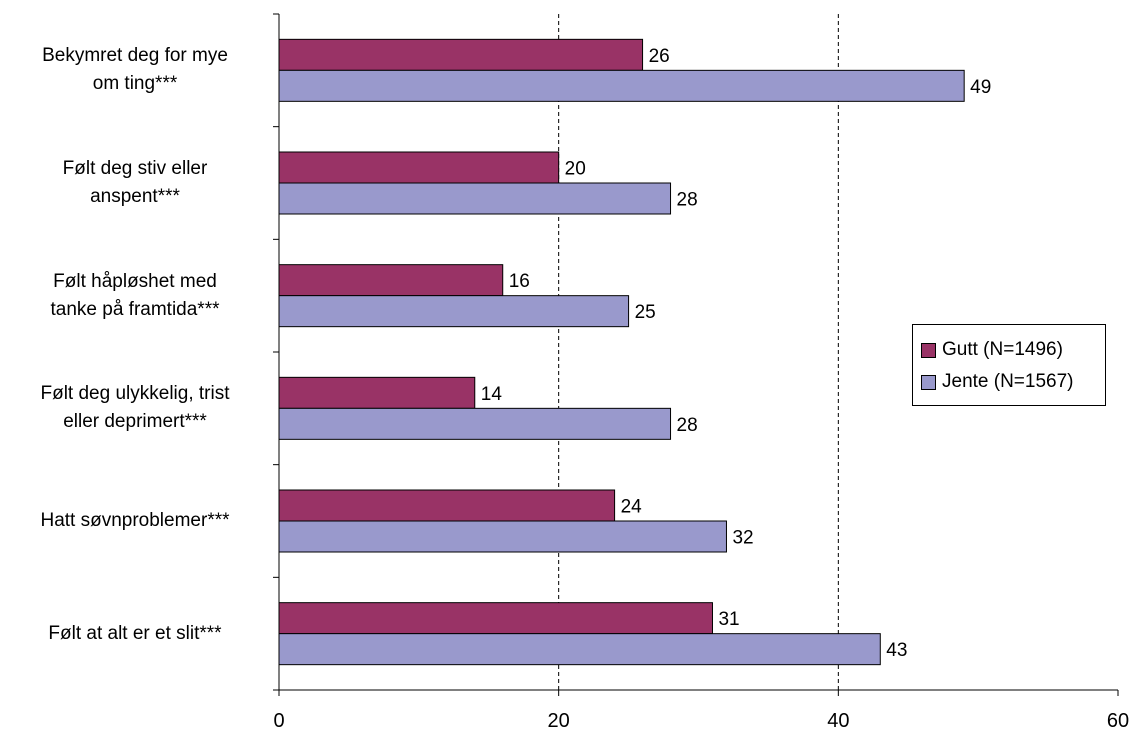 The height and width of the screenshot is (737, 1134). What do you see at coordinates (896, 650) in the screenshot?
I see `data-label: 43` at bounding box center [896, 650].